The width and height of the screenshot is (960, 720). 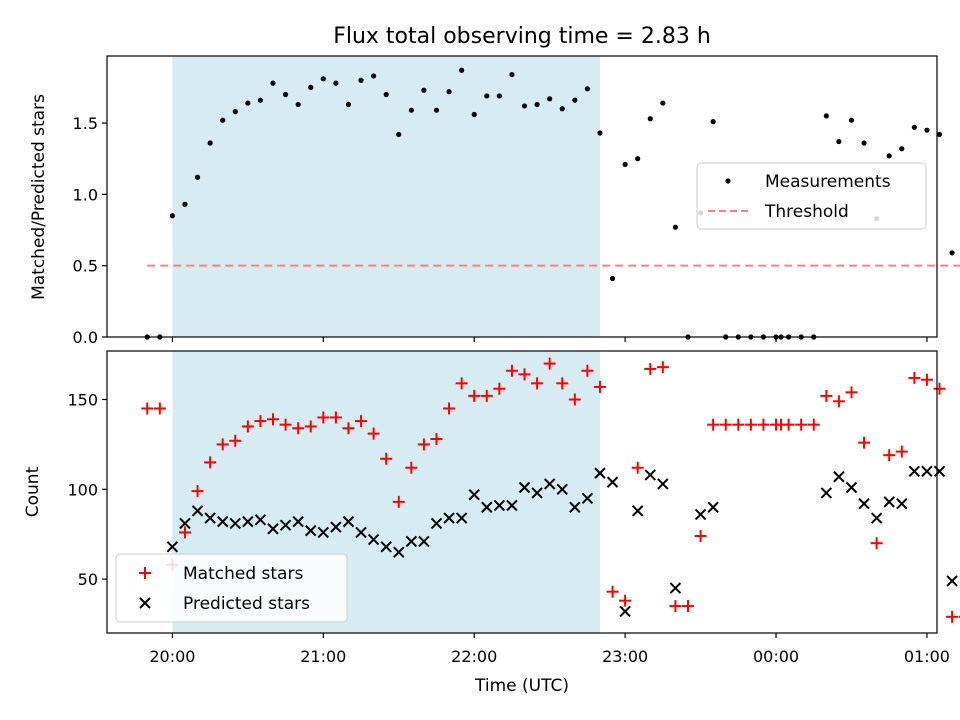 What do you see at coordinates (39, 197) in the screenshot?
I see `ratio-y-axis-label: Matched/Predicted stars` at bounding box center [39, 197].